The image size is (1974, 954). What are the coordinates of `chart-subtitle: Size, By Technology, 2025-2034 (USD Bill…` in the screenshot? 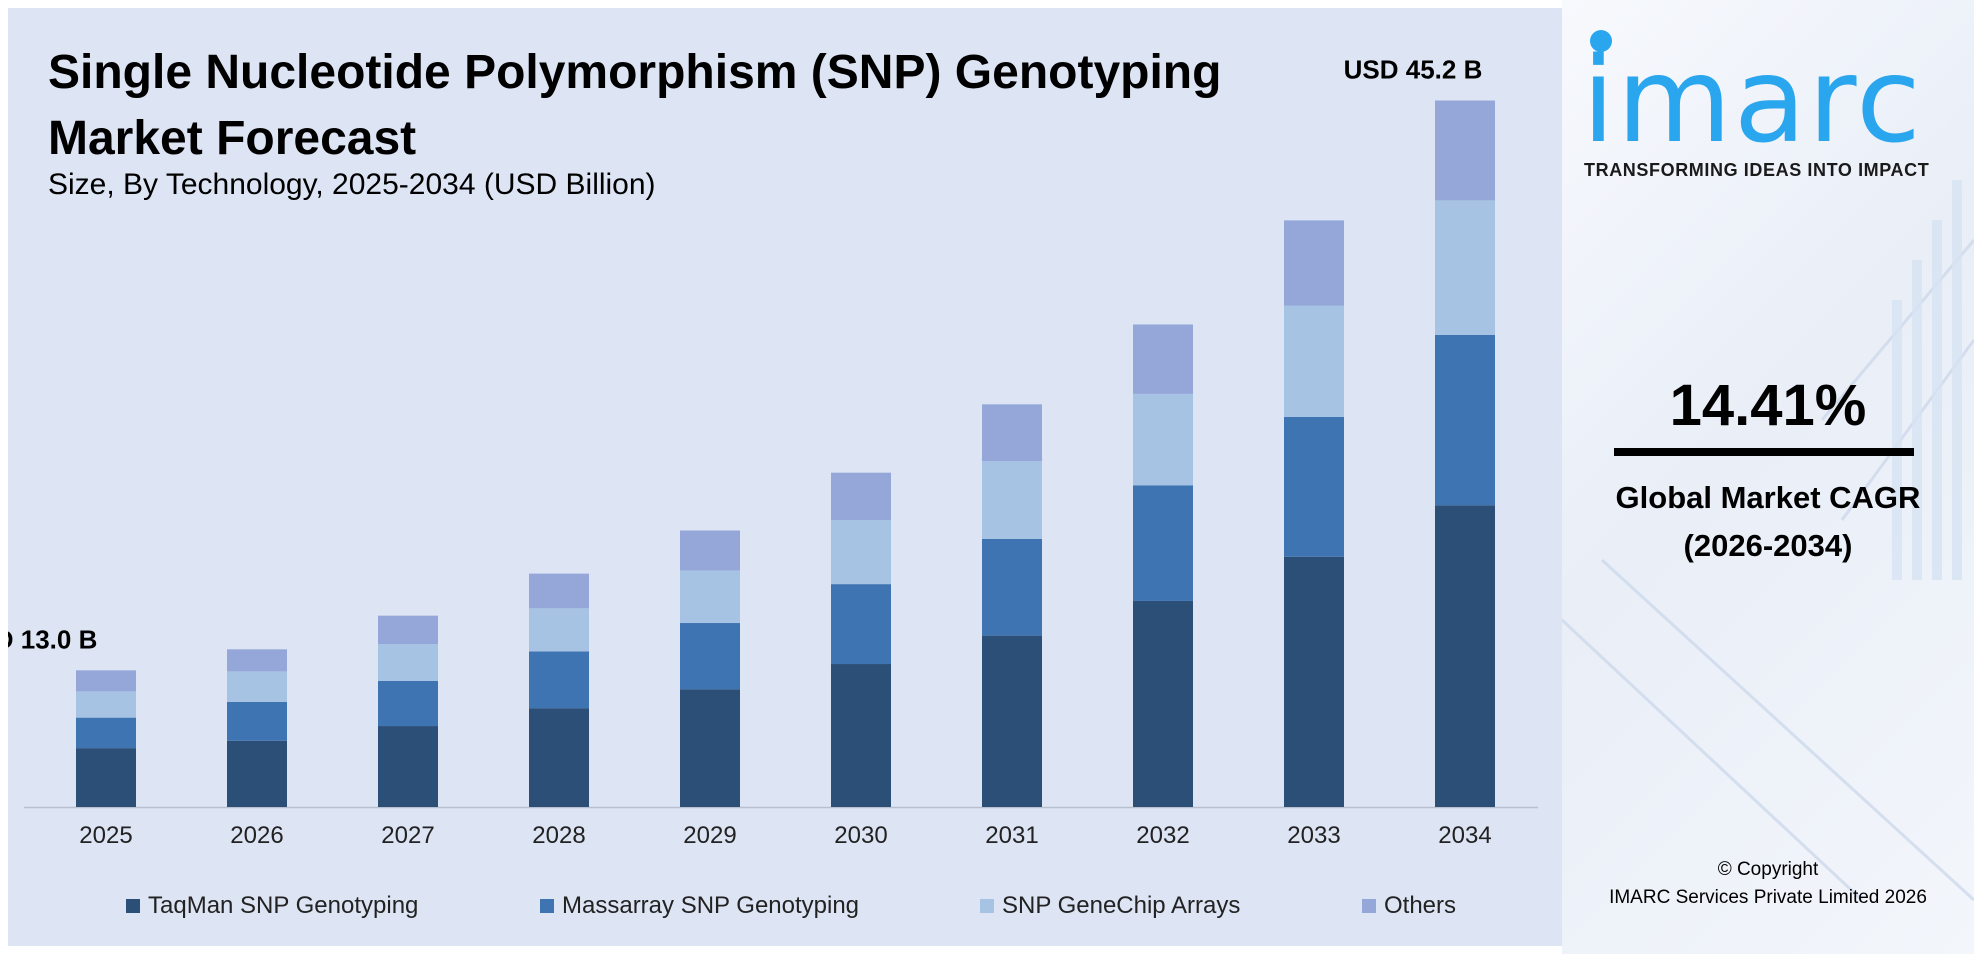 It's located at (352, 184).